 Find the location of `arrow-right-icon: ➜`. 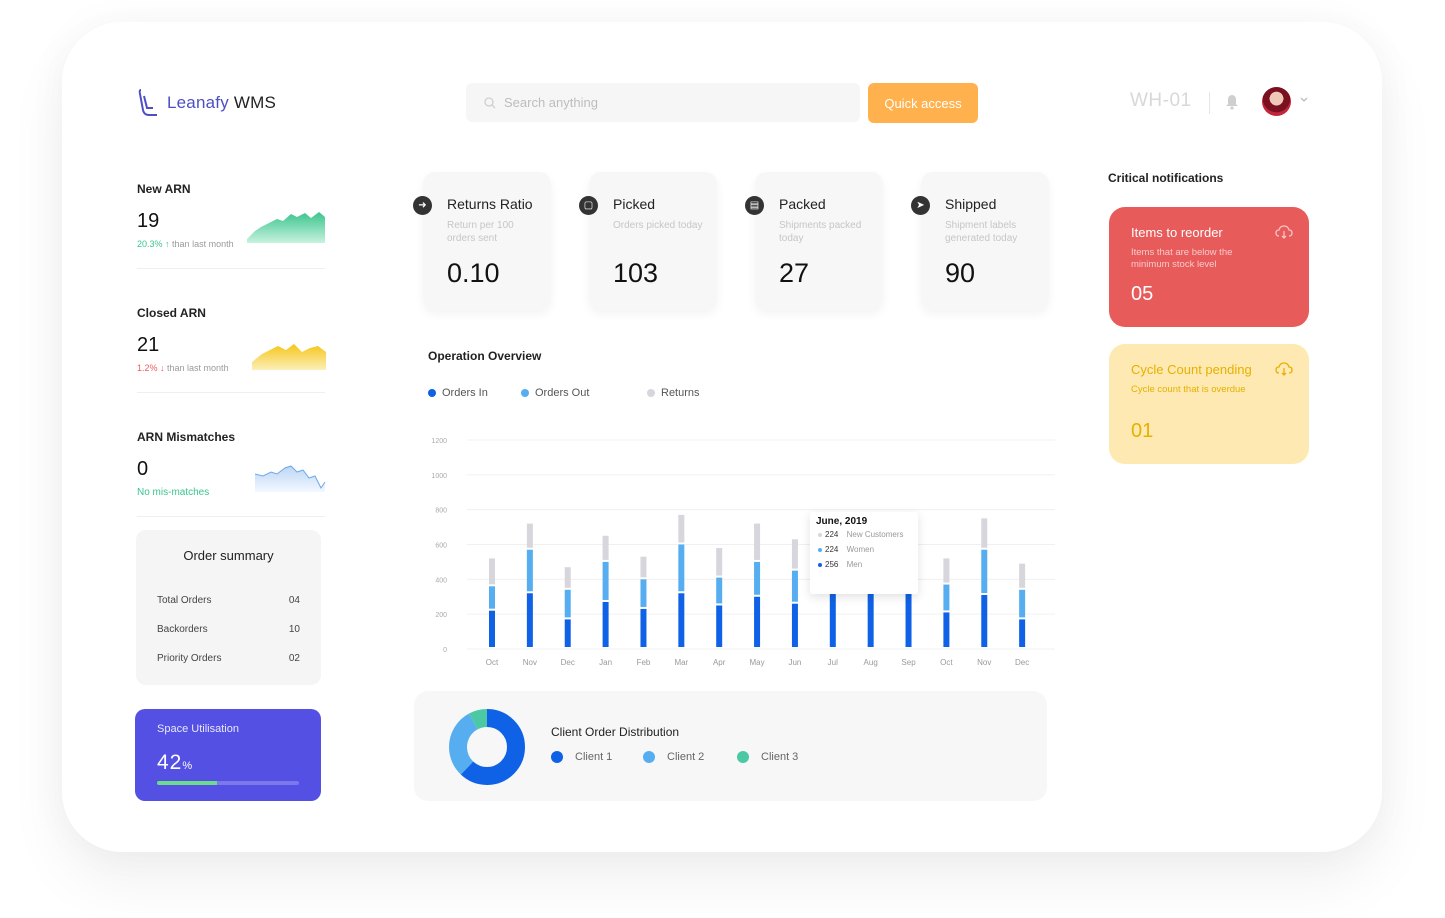

arrow-right-icon: ➜ is located at coordinates (422, 205).